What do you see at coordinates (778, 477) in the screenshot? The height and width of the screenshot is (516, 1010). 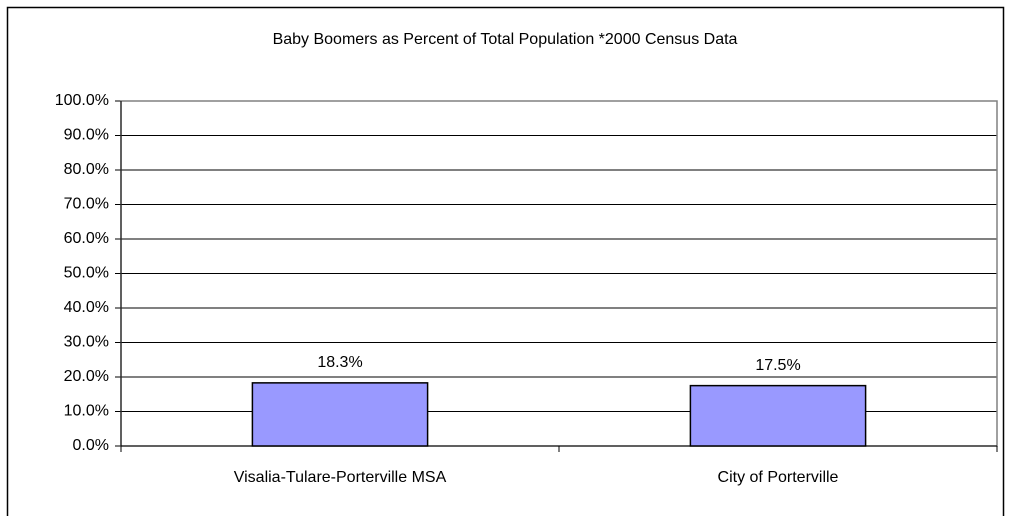 I see `x-tick-label: City of Porterville` at bounding box center [778, 477].